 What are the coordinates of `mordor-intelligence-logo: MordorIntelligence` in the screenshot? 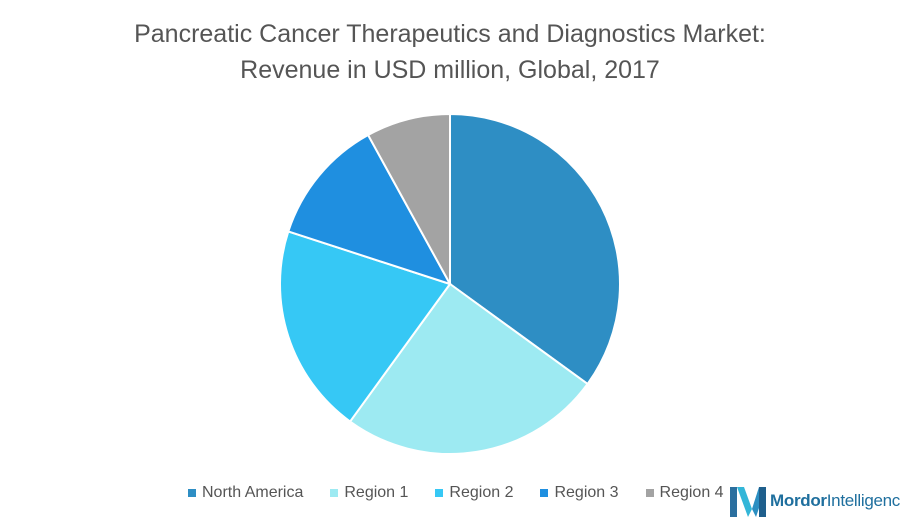 It's located at (815, 501).